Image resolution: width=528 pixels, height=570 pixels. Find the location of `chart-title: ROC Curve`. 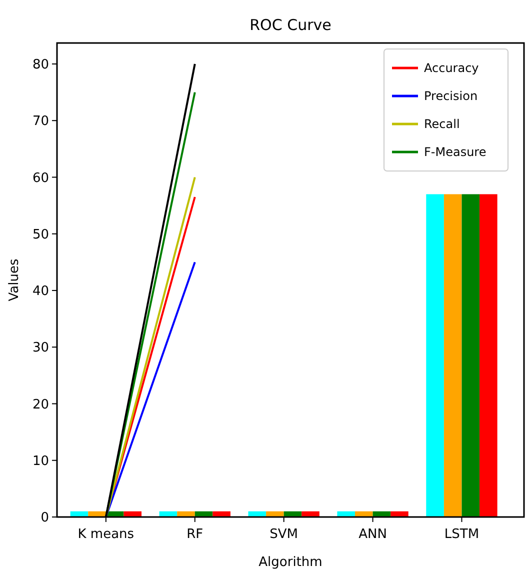

chart-title: ROC Curve is located at coordinates (291, 25).